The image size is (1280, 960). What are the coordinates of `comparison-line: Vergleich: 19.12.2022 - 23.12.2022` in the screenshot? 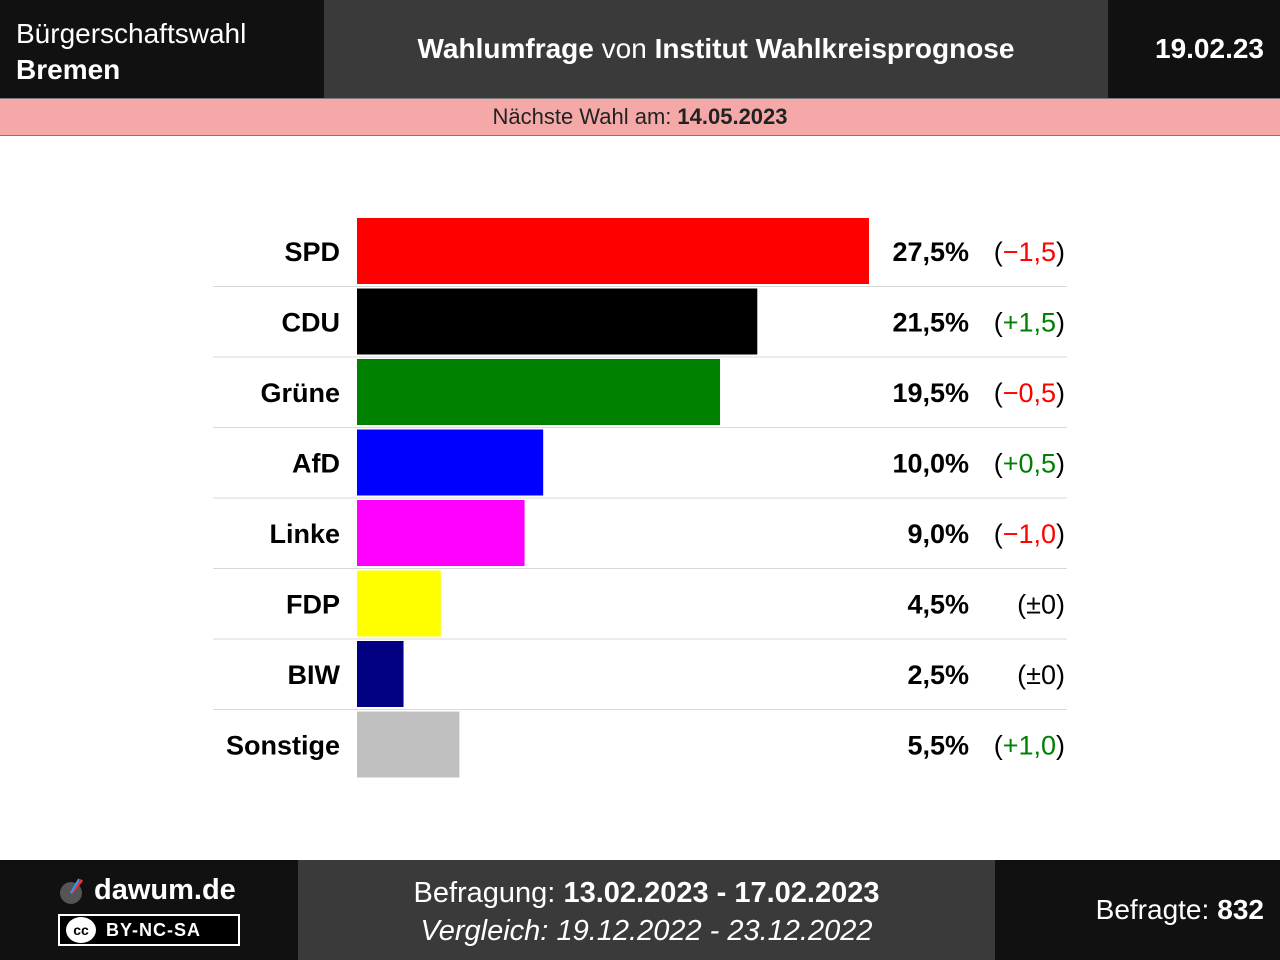 It's located at (646, 931).